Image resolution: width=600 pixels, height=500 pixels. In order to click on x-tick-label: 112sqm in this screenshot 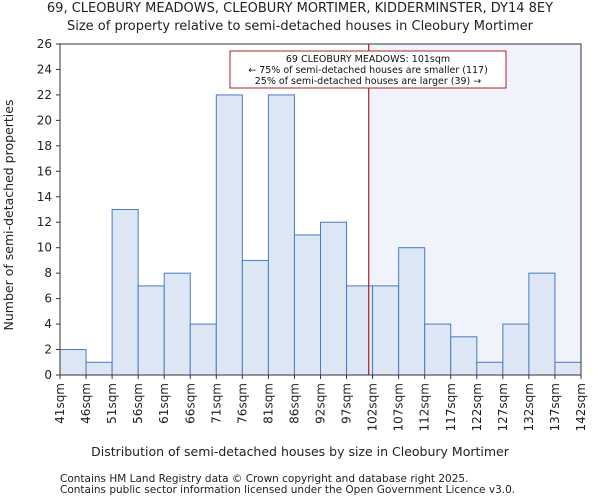, I will do `click(425, 407)`.